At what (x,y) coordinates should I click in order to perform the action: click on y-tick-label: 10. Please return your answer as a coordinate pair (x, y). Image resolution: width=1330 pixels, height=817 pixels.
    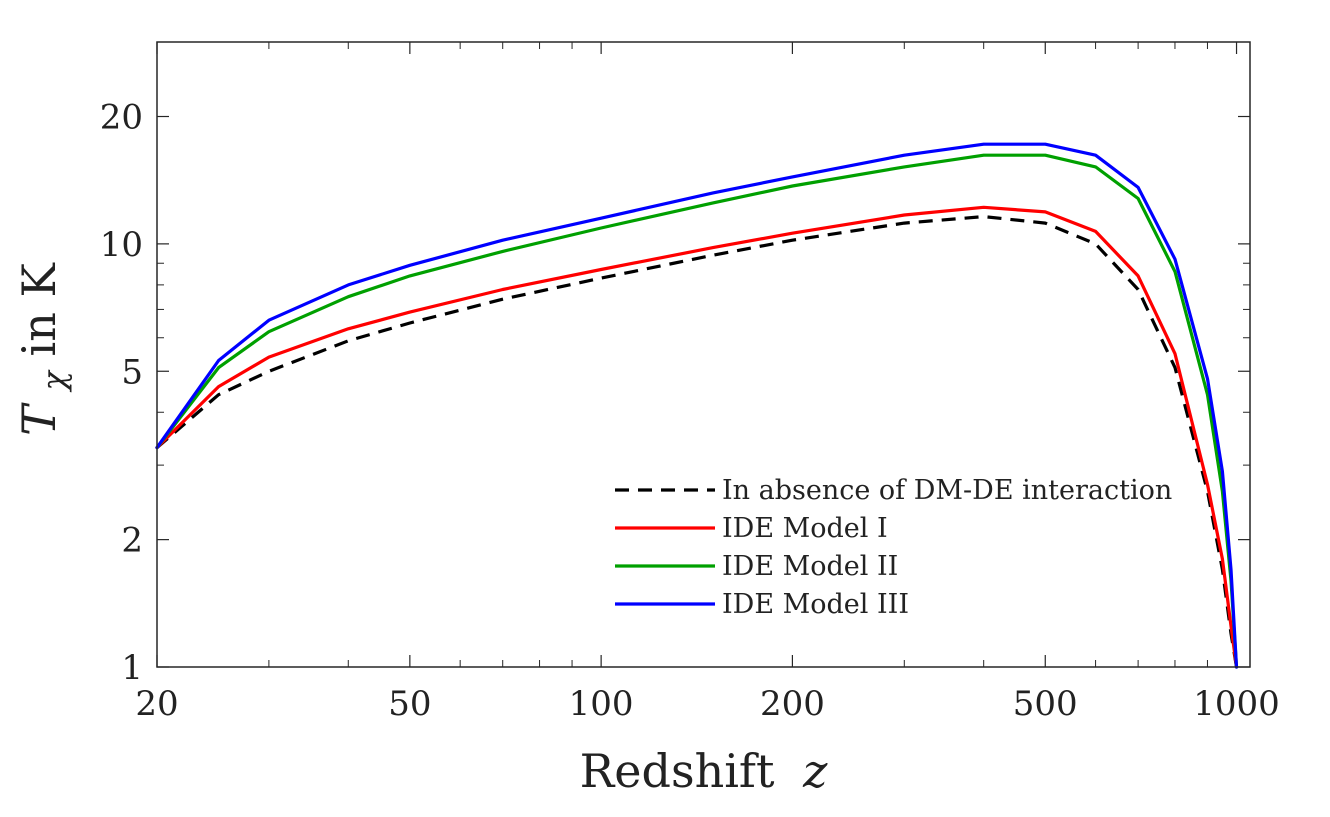
    Looking at the image, I should click on (121, 245).